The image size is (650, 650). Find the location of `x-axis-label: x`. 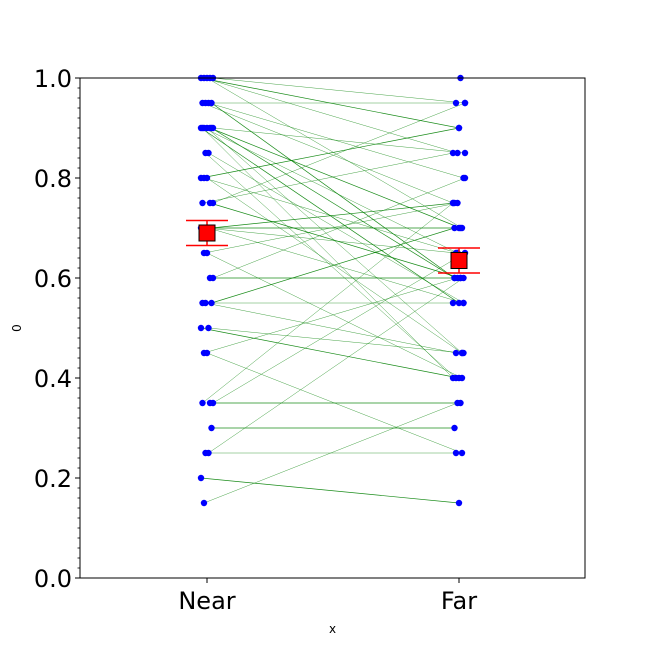

x-axis-label: x is located at coordinates (332, 629).